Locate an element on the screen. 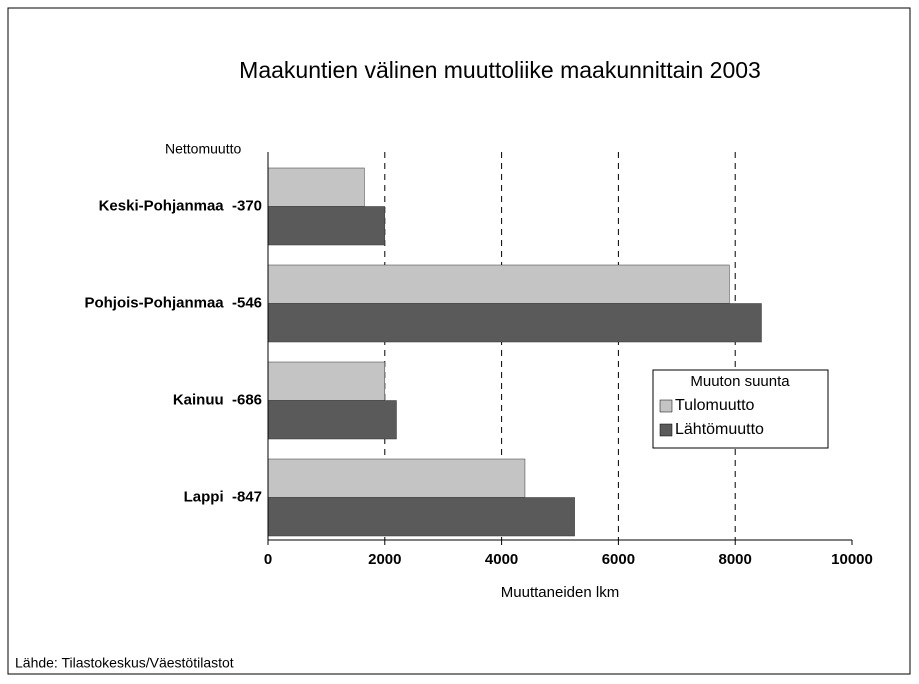 The height and width of the screenshot is (684, 919). x-axis-label: Muuttaneiden lkm is located at coordinates (560, 592).